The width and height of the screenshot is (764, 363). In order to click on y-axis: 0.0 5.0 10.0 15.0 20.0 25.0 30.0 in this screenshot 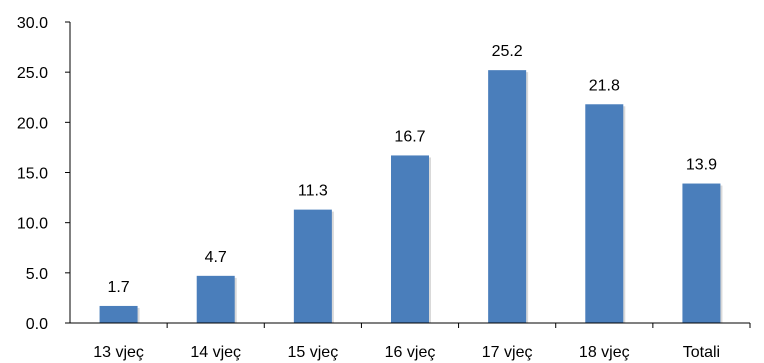, I will do `click(44, 174)`.